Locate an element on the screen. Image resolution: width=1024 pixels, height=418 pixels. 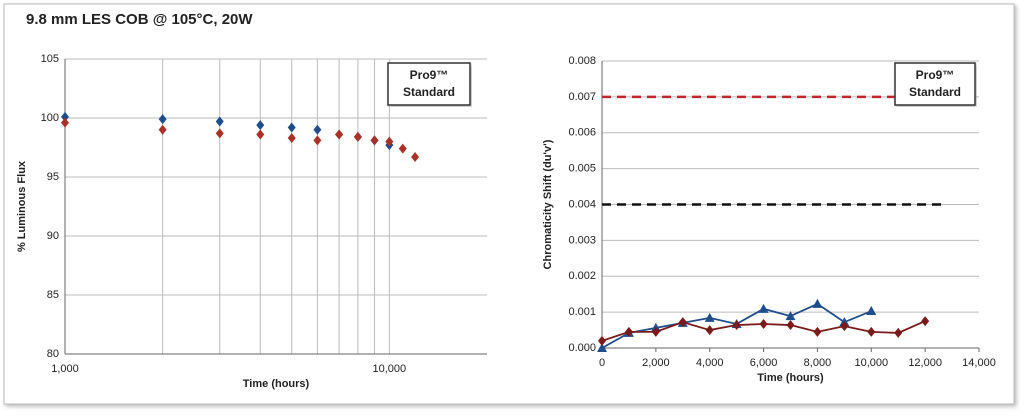
x-tick-label: 14,000 is located at coordinates (979, 363).